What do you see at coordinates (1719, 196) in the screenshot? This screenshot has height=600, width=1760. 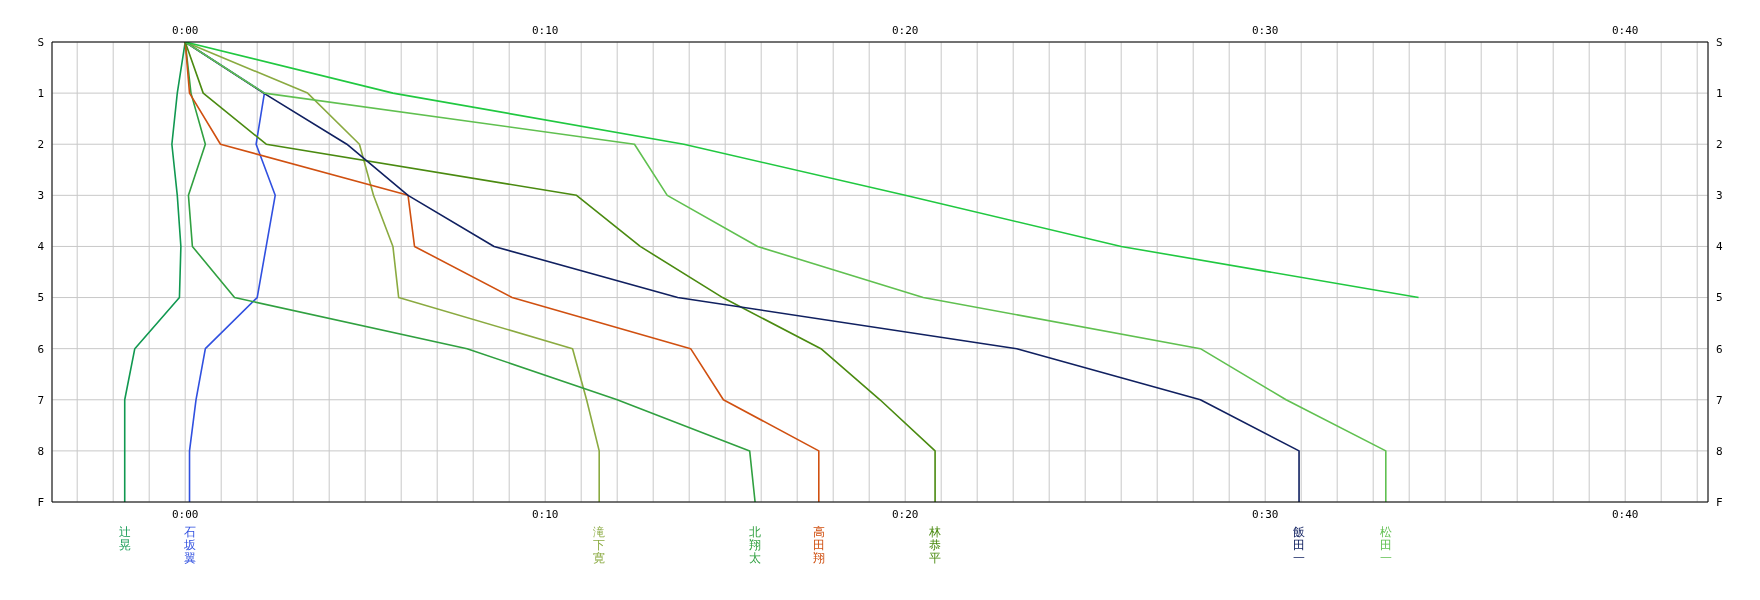 I see `category-label: 3` at bounding box center [1719, 196].